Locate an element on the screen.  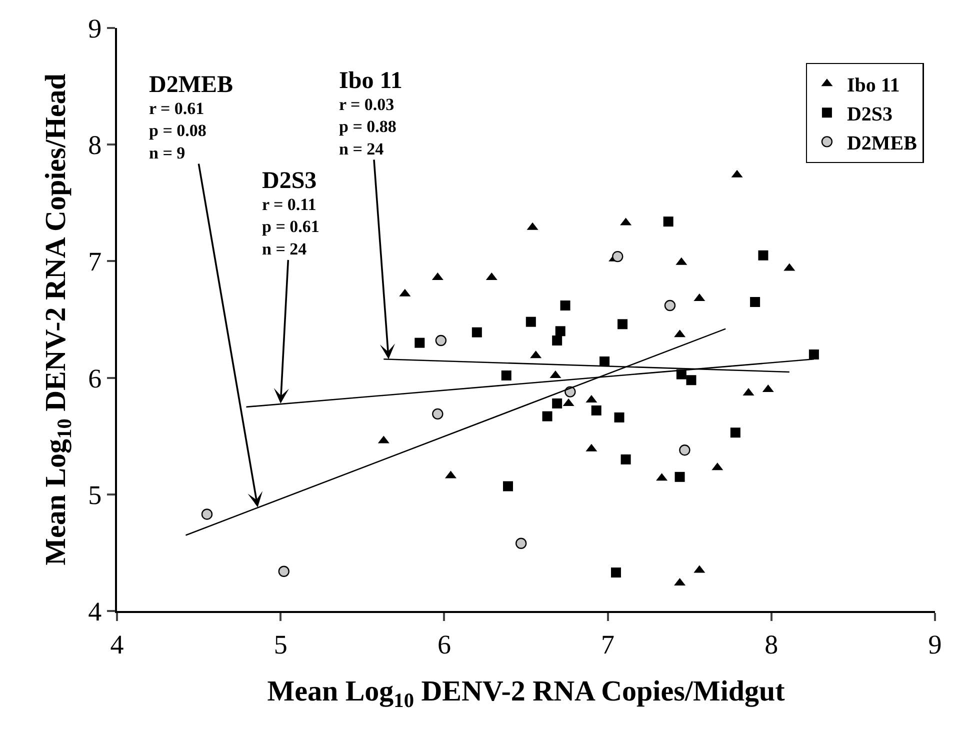
y-tick-label: 7 is located at coordinates (95, 261).